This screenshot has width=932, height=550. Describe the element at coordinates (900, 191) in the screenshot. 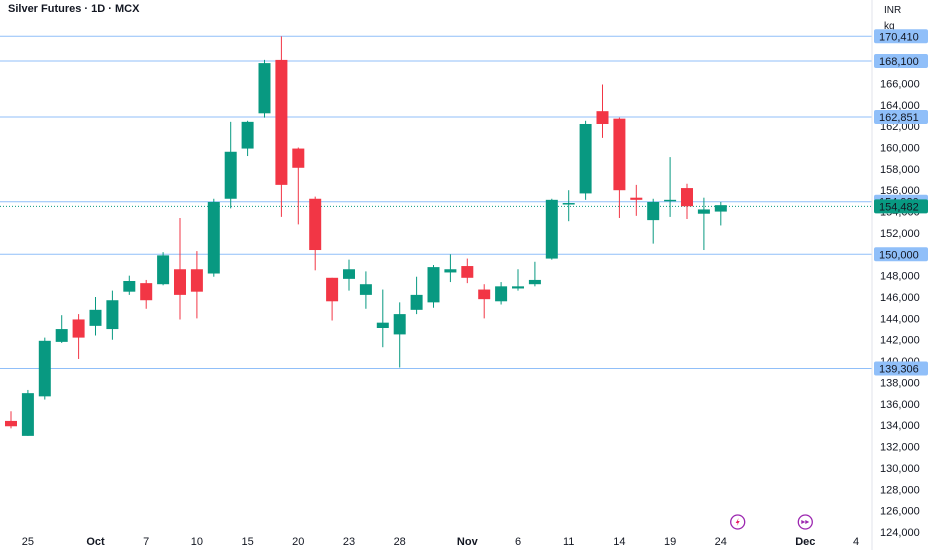

I see `y-tick-label: 156,000` at that location.